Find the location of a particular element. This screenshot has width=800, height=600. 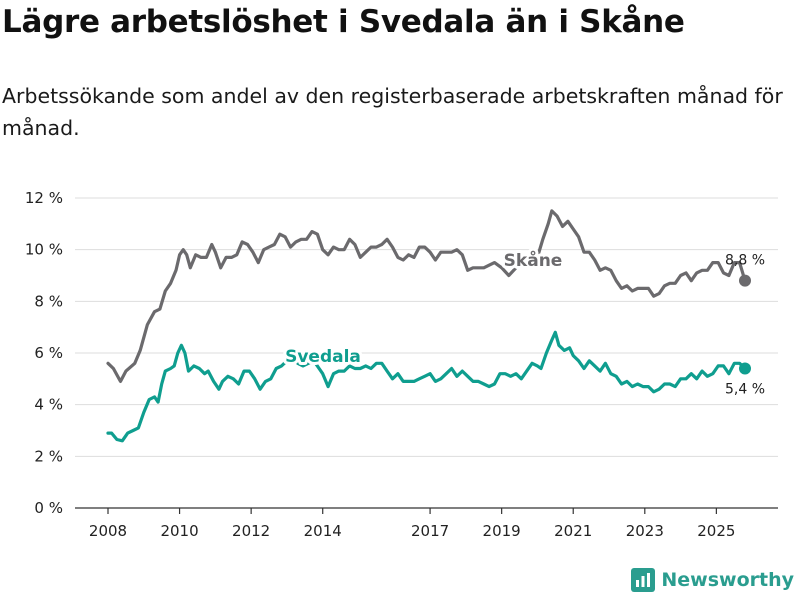

y-tick-label: 4 % is located at coordinates (48, 405).